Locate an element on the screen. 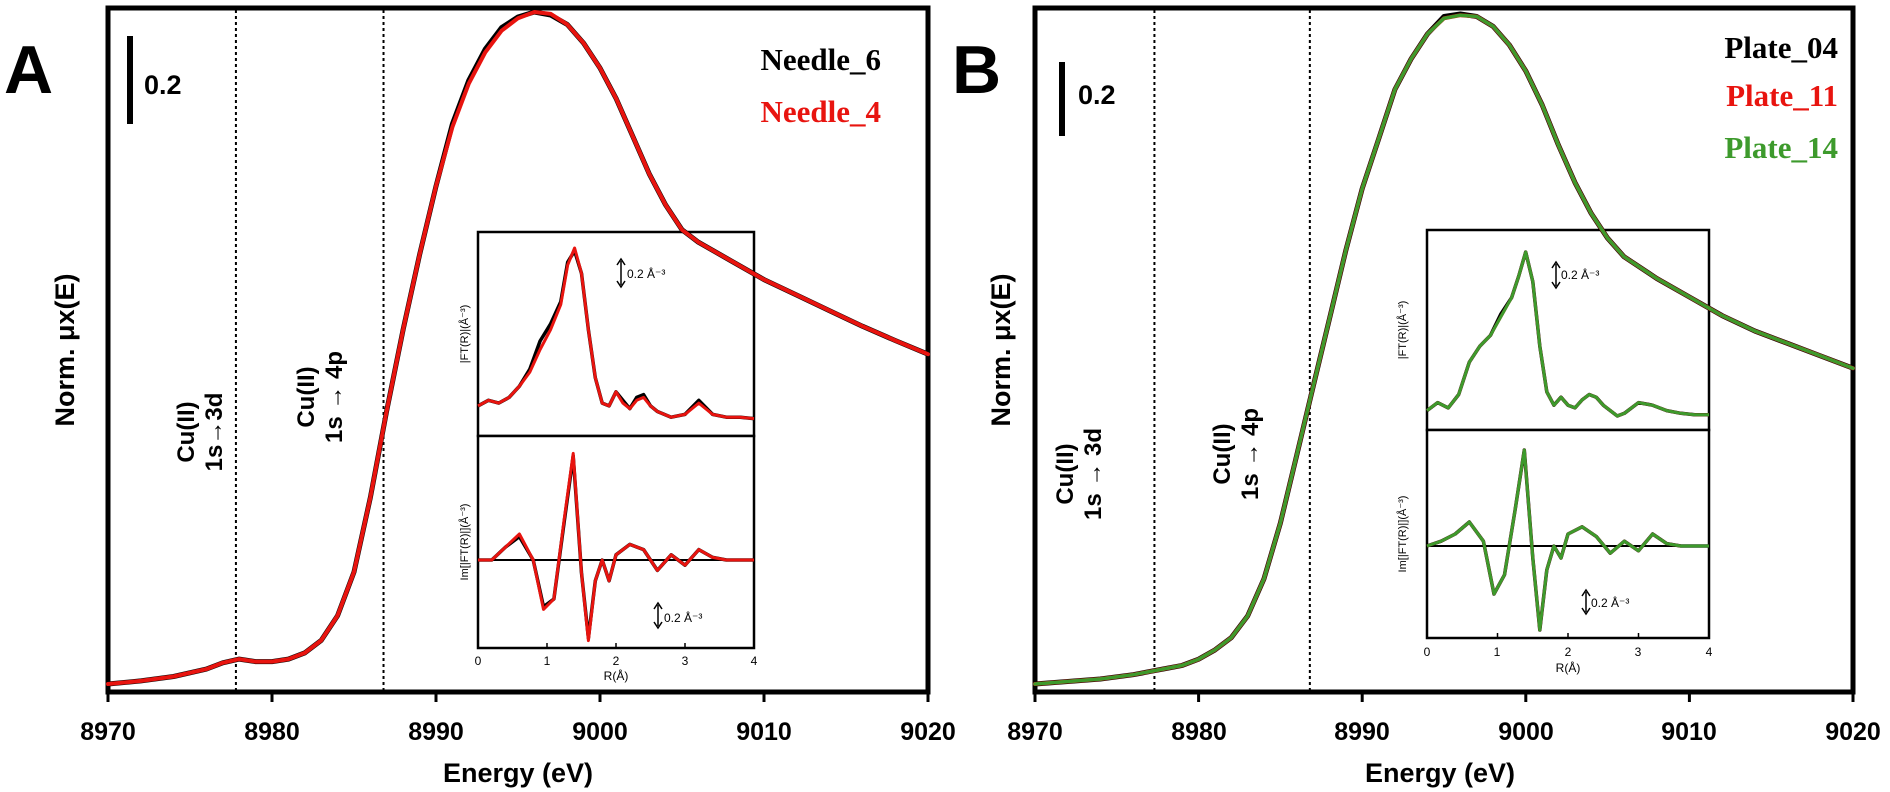 The image size is (1890, 792). inset-scale-bottom-a: 0.2 Å⁻³ is located at coordinates (677, 615).